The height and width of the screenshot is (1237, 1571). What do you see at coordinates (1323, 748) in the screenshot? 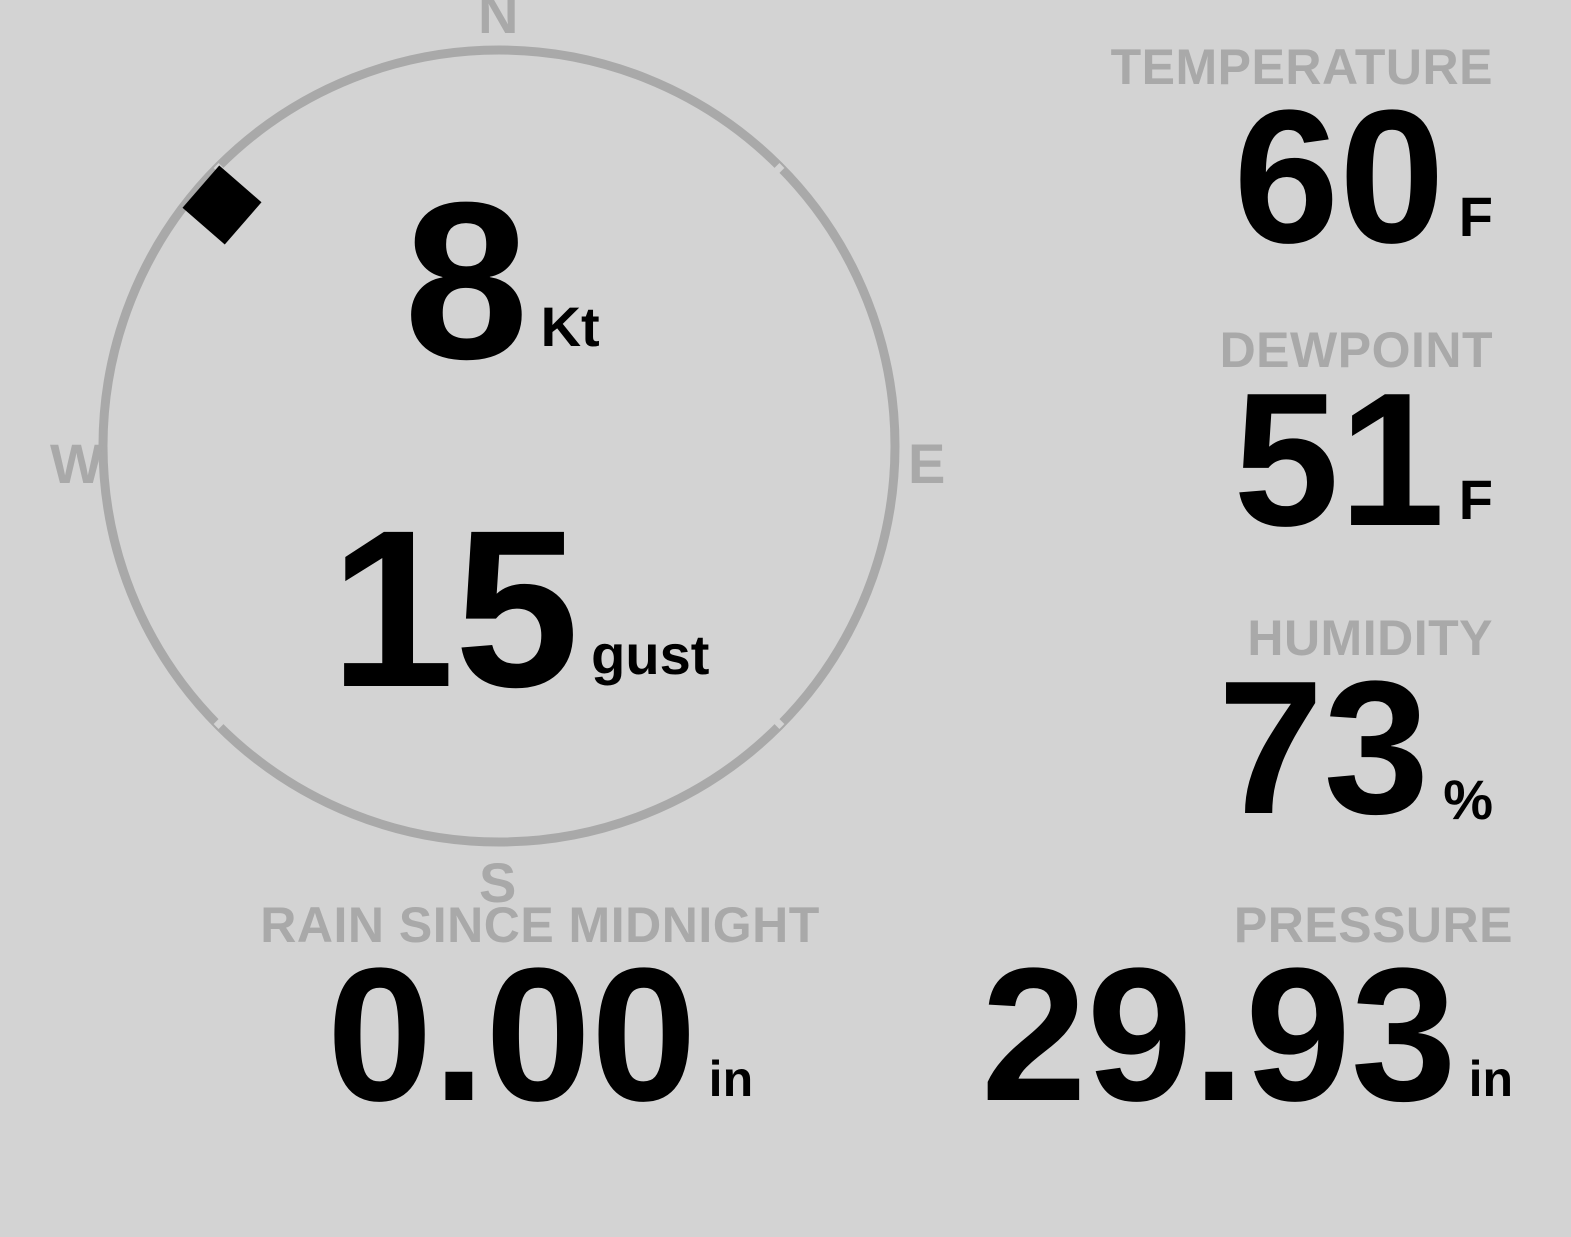
I see `metric-humidity-value: 73` at bounding box center [1323, 748].